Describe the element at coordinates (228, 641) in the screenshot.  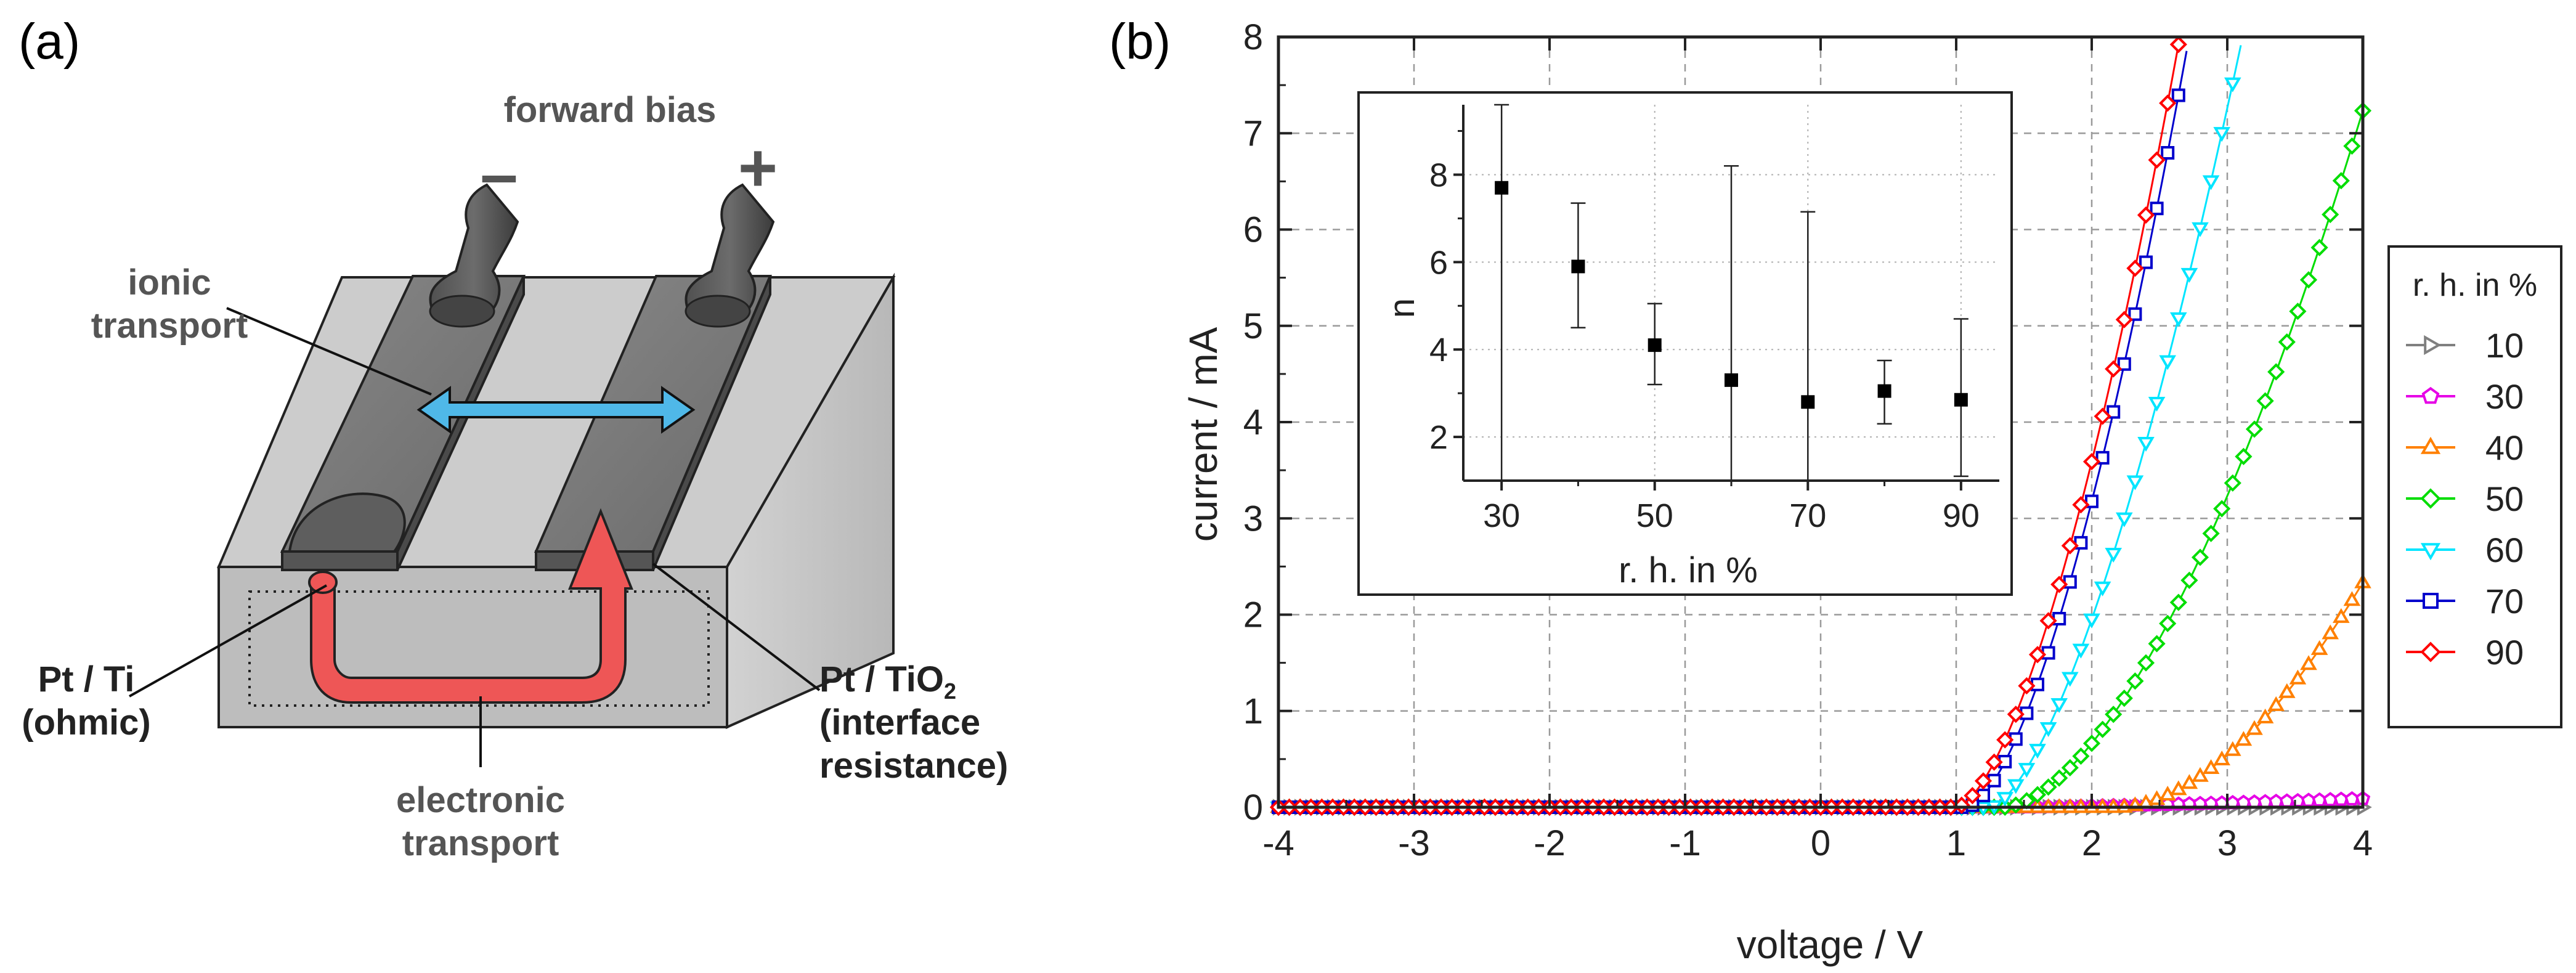
I see `pt-ti-leader-line` at that location.